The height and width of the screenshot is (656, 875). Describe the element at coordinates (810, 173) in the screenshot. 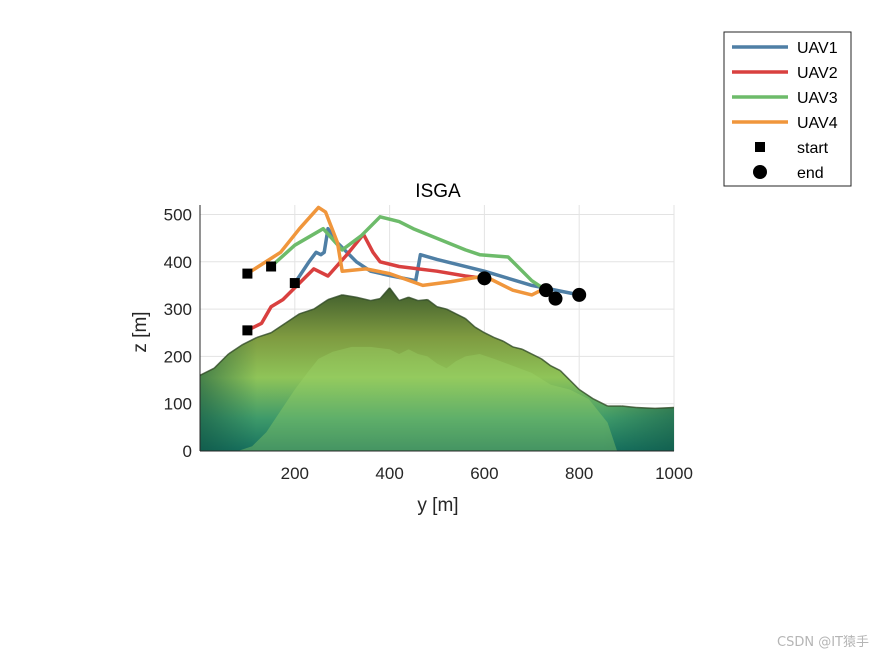

I see `legend-label-end: end` at that location.